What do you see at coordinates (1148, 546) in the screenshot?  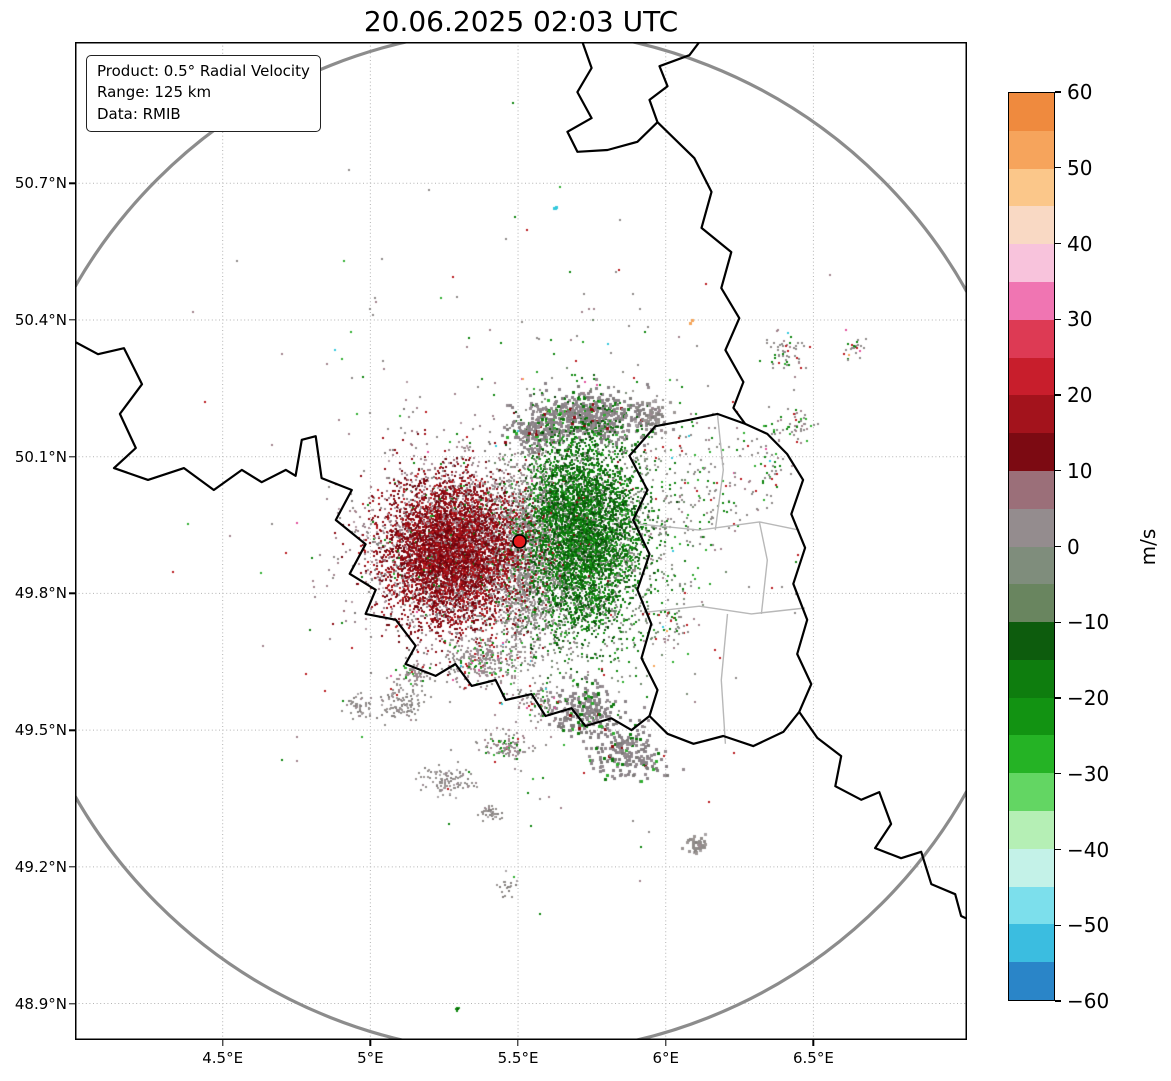 I see `colorbar-unit-label: m/s` at bounding box center [1148, 546].